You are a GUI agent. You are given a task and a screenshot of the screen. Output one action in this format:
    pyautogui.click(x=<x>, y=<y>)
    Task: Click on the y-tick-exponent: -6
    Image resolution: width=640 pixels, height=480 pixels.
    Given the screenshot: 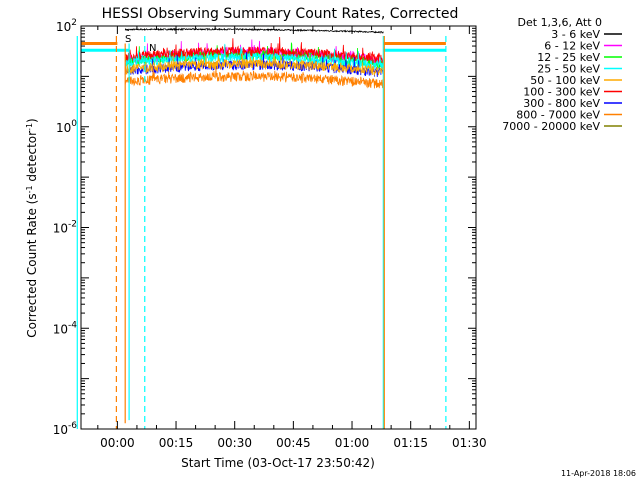 What is the action you would take?
    pyautogui.click(x=72, y=426)
    